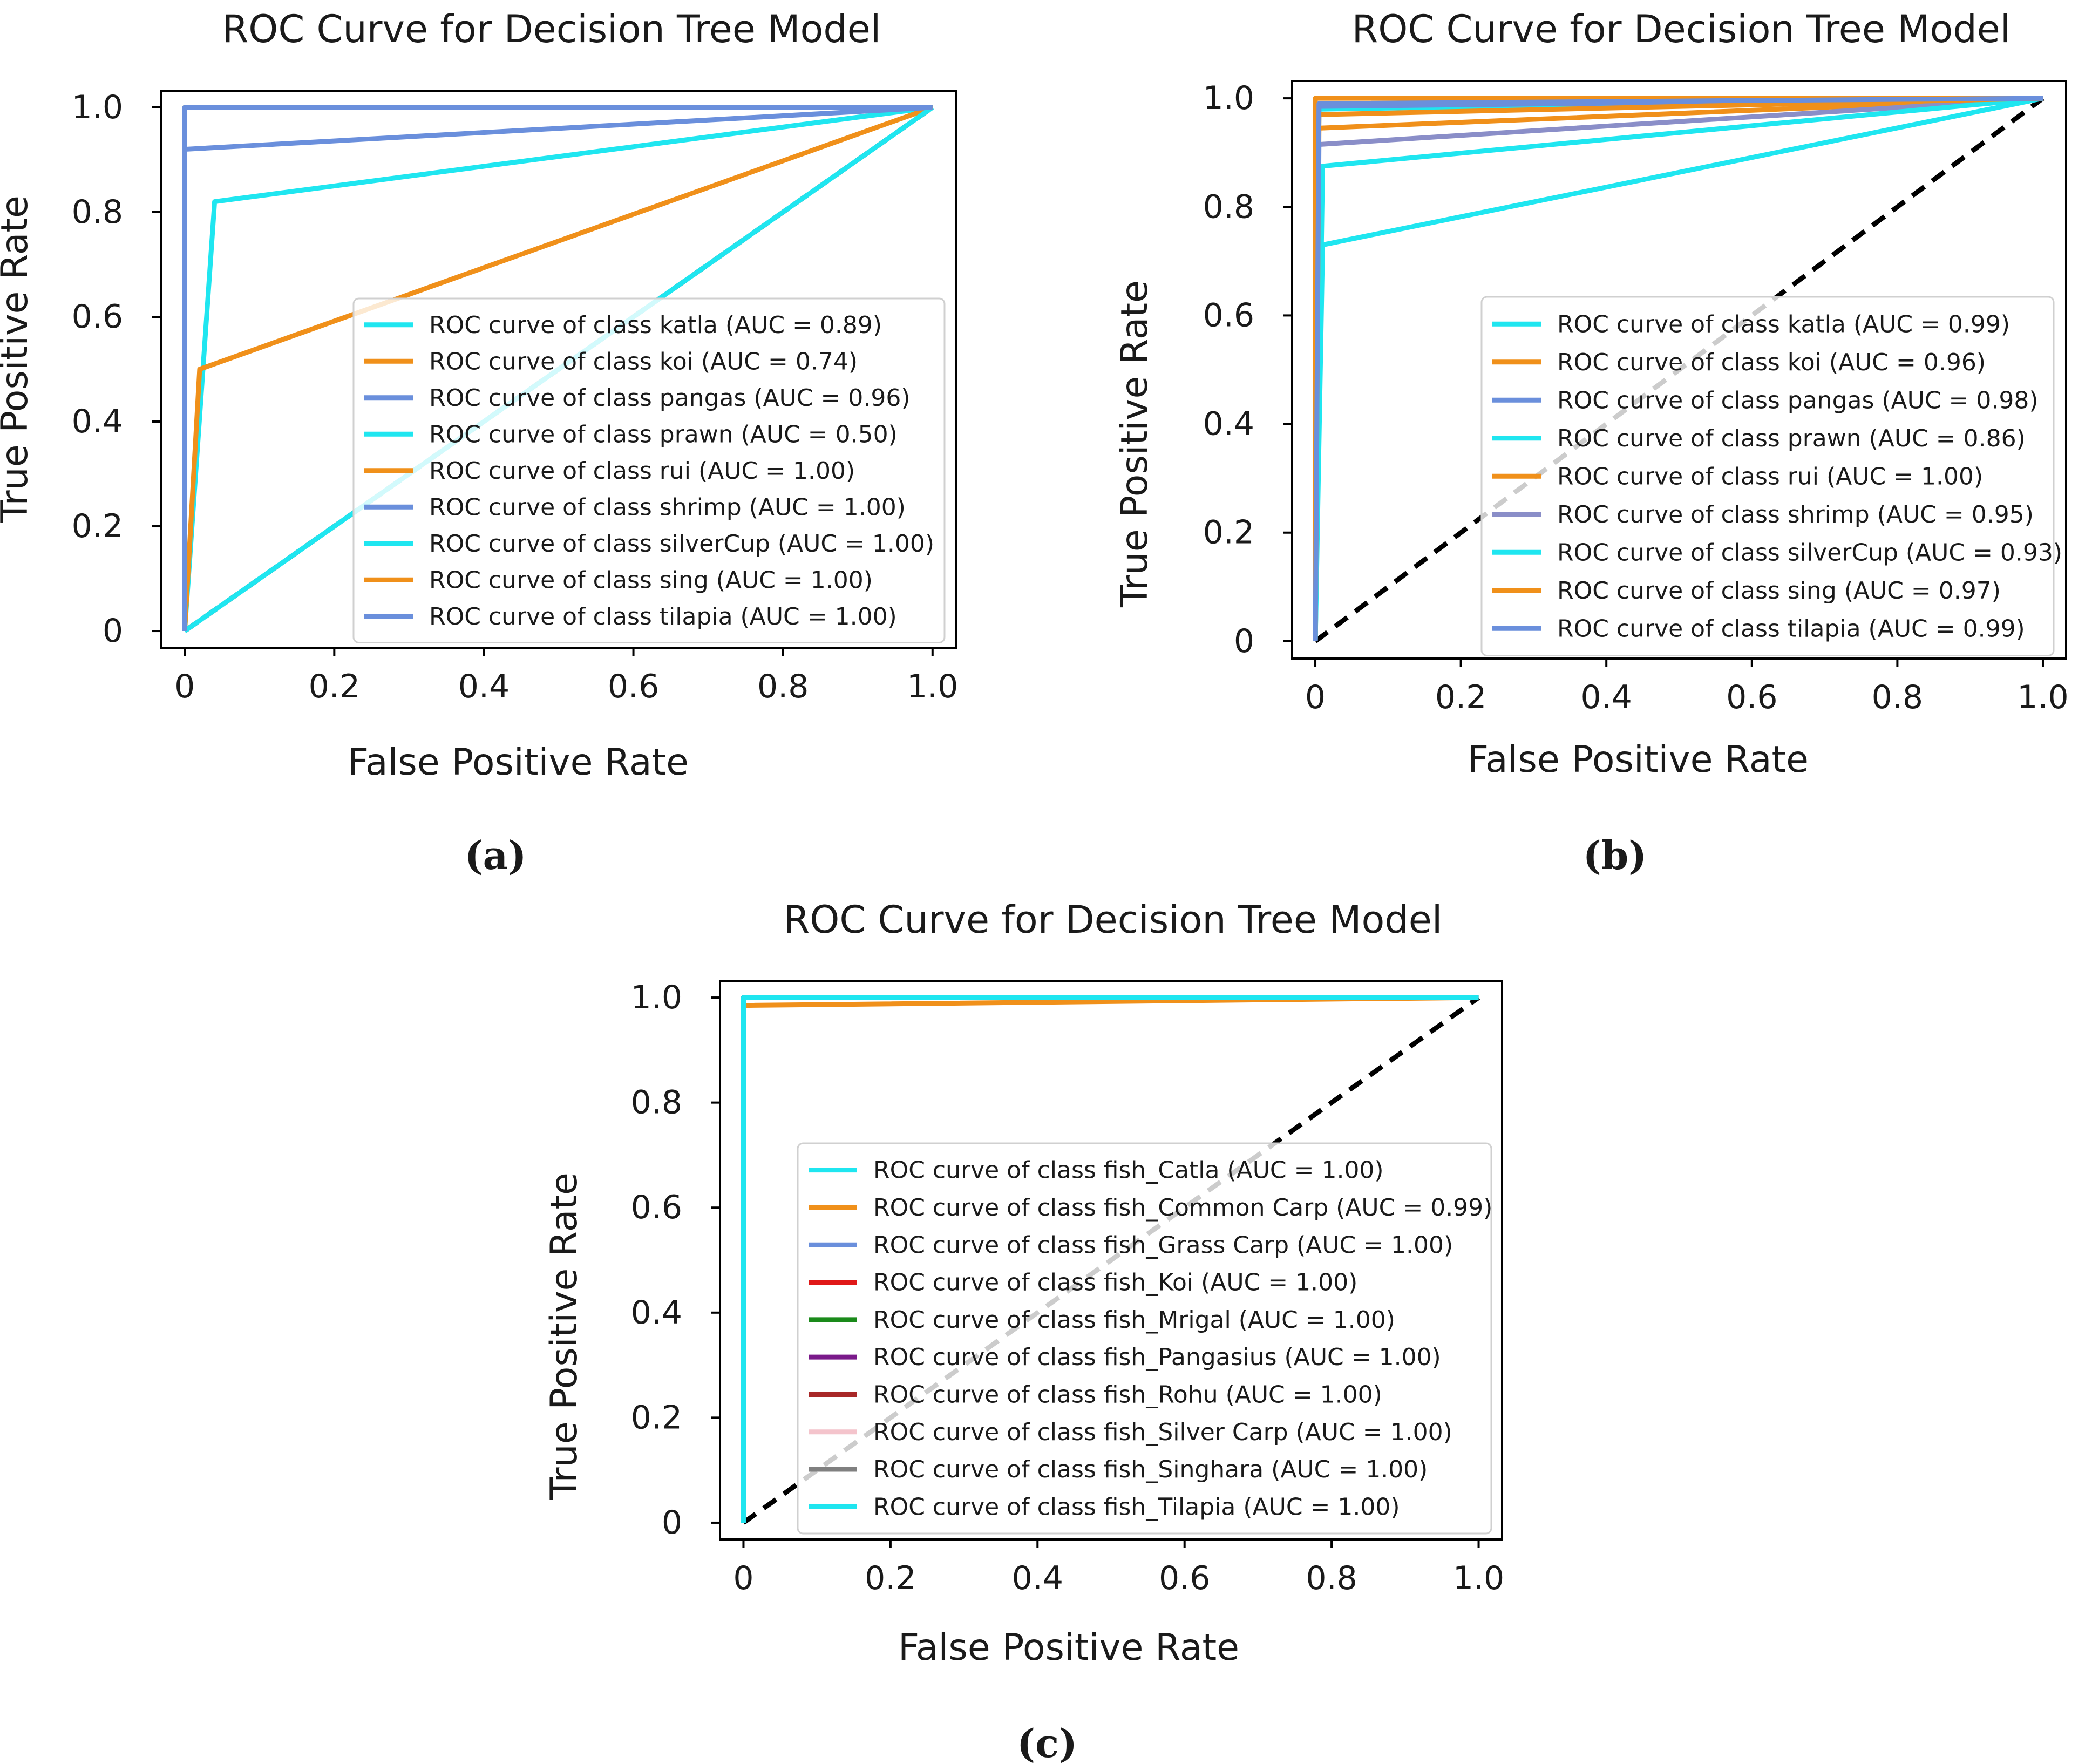 The image size is (2092, 1764). I want to click on legend-entry-label: ROC curve of class sing (AUC = 1.00), so click(651, 580).